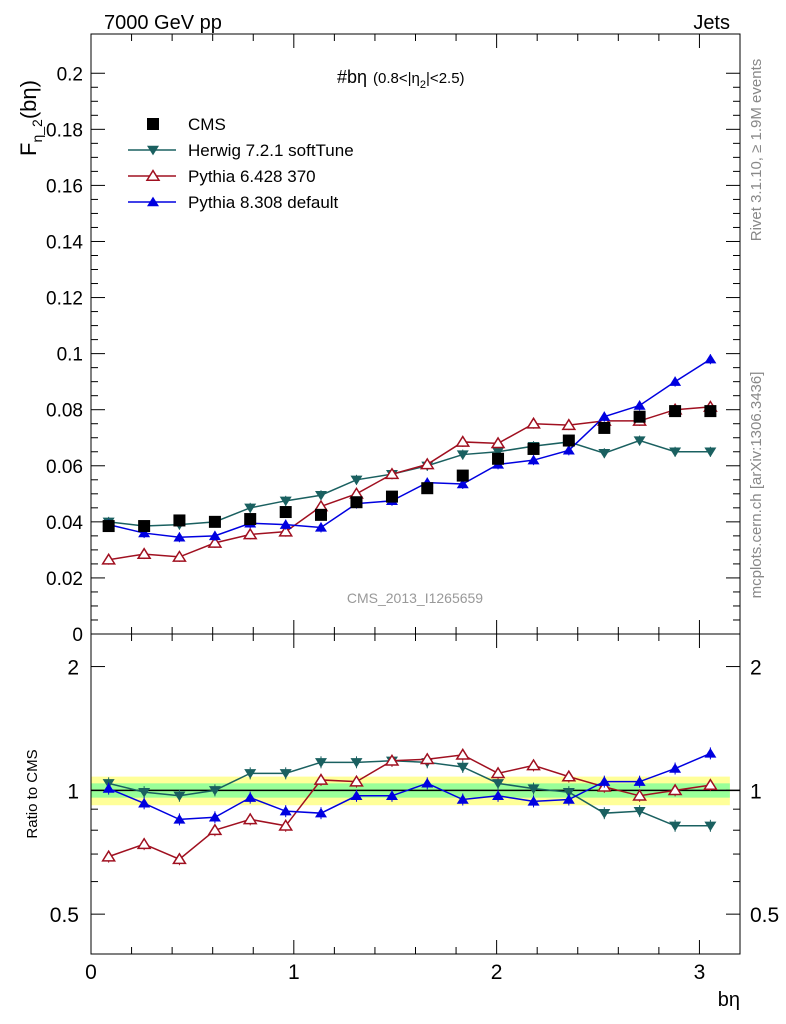 The width and height of the screenshot is (786, 1024). I want to click on header-right: Jets, so click(711, 23).